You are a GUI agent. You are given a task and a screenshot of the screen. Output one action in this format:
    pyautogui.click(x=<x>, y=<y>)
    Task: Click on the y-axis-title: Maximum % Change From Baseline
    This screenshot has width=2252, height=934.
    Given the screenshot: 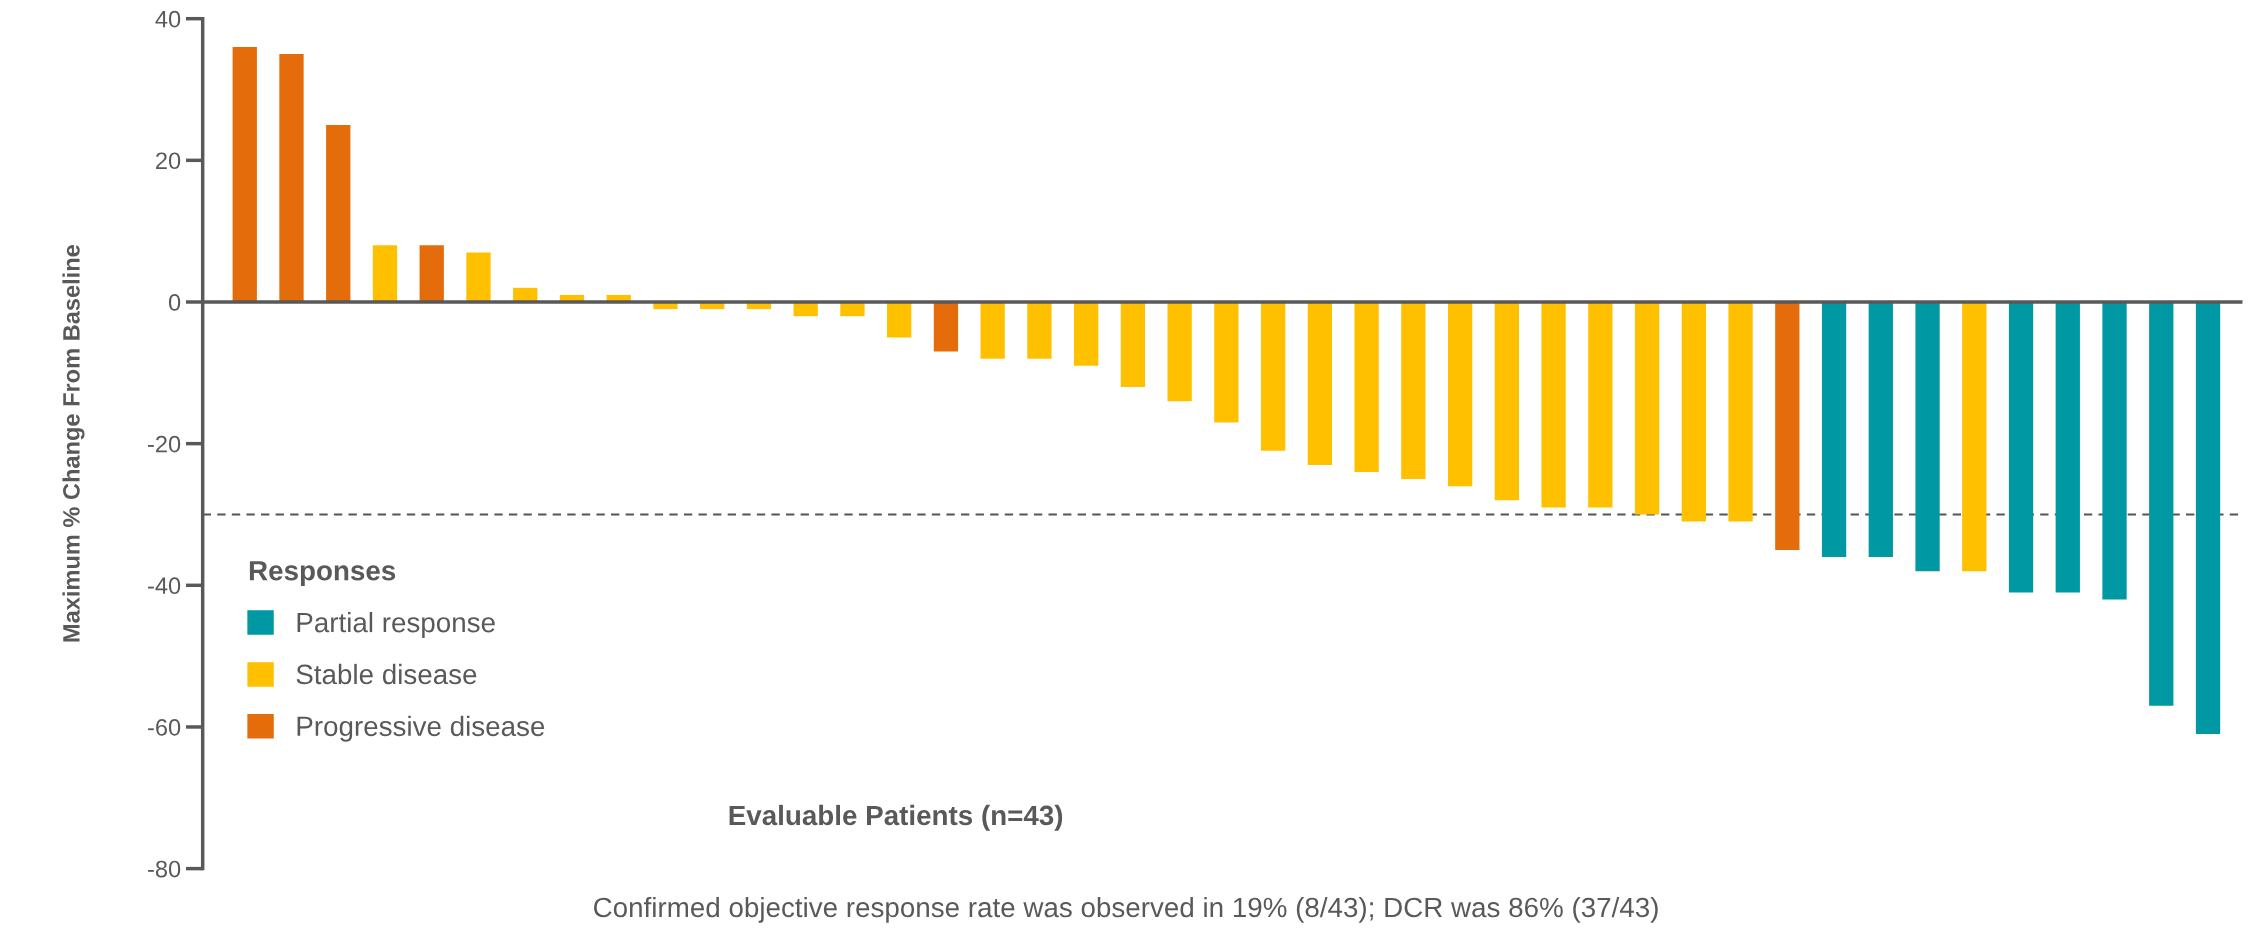 What is the action you would take?
    pyautogui.click(x=73, y=443)
    